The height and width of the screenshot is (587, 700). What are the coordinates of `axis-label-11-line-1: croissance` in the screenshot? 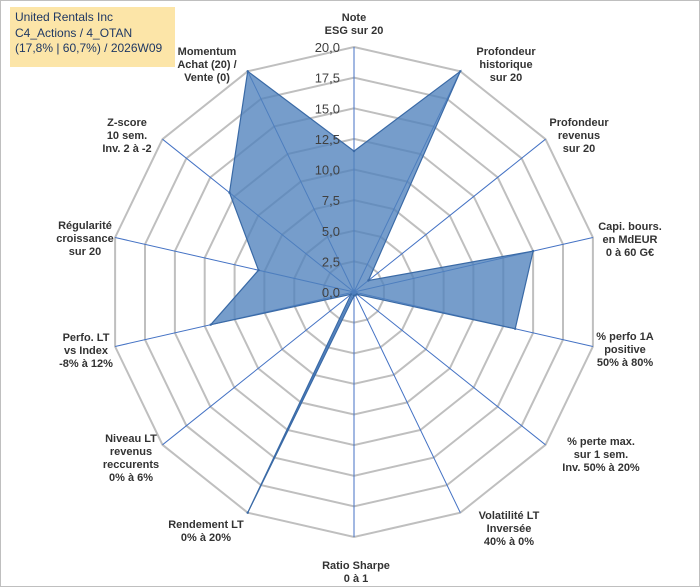 It's located at (84, 239).